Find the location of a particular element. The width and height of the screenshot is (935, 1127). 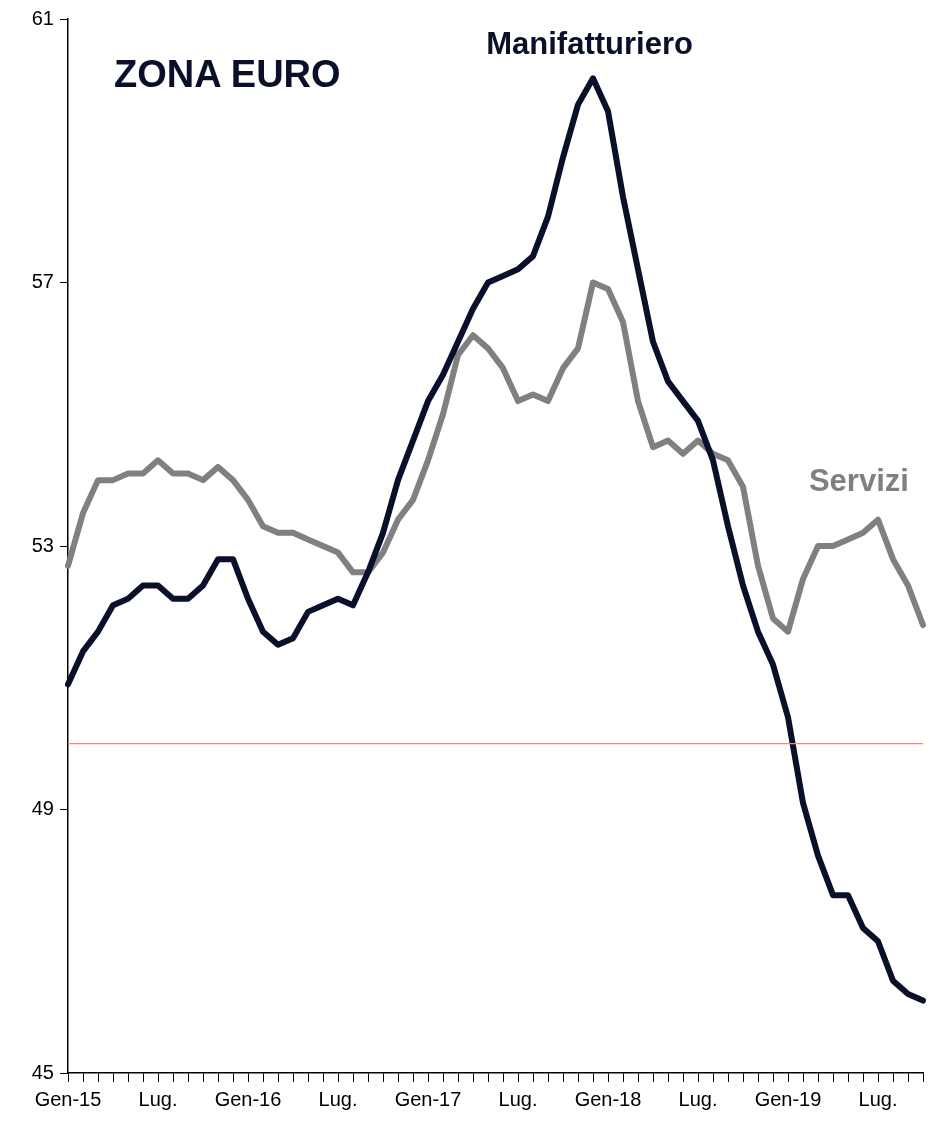

x-tick-label: Gen-17 is located at coordinates (428, 1098).